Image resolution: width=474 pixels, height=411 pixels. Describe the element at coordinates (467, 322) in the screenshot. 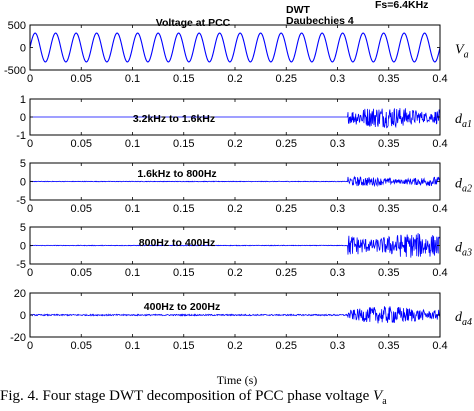

I see `series-label-subscript: a4` at that location.